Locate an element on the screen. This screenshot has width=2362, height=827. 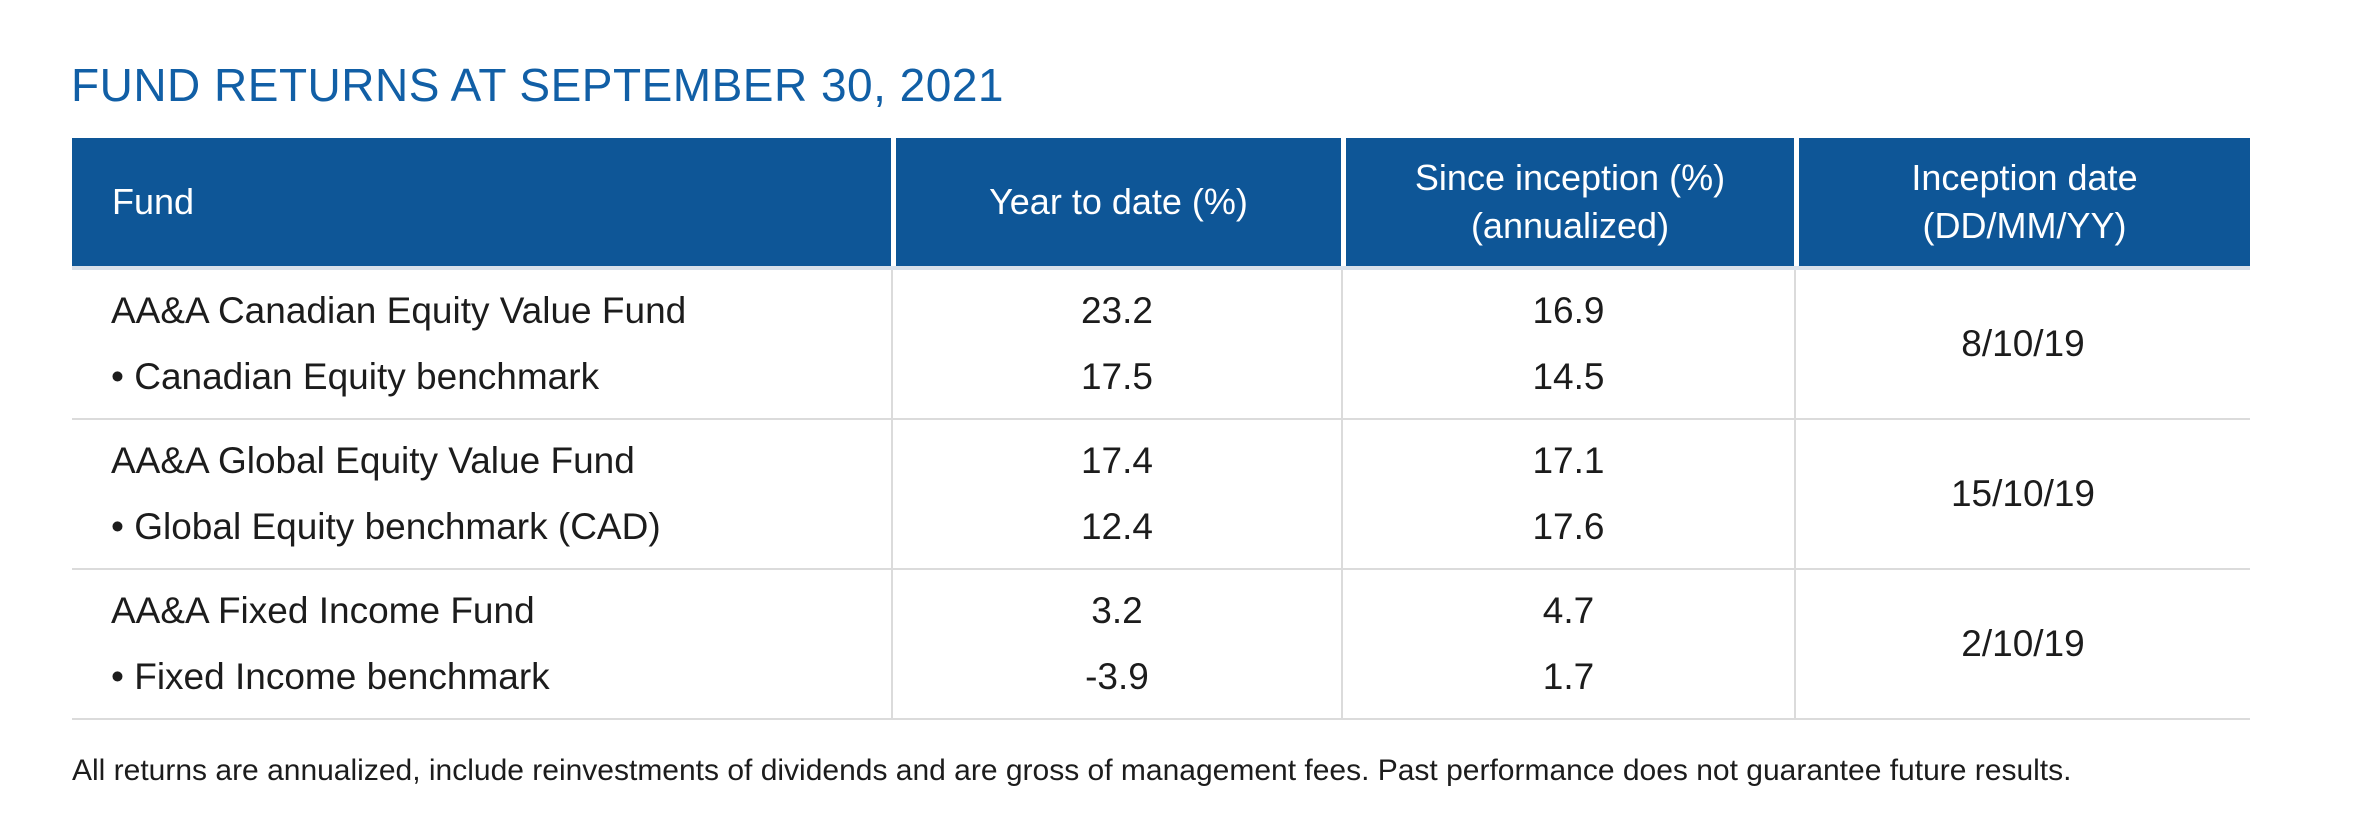
since-inception-benchmark-value: 14.5 is located at coordinates (1568, 376).